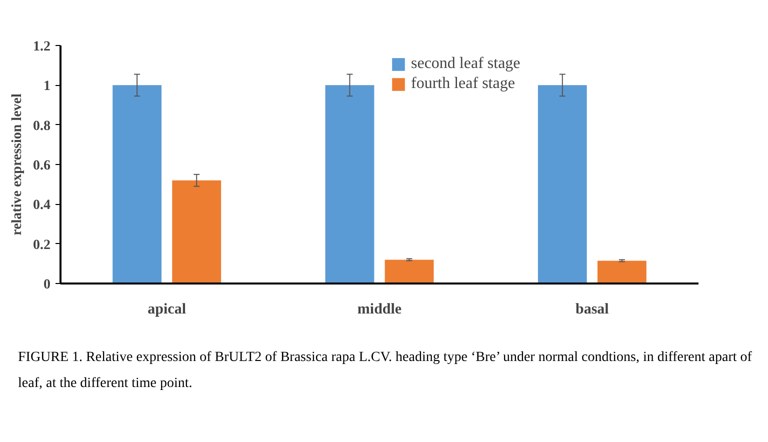 This screenshot has height=442, width=768. I want to click on x-tick-label: middle, so click(379, 310).